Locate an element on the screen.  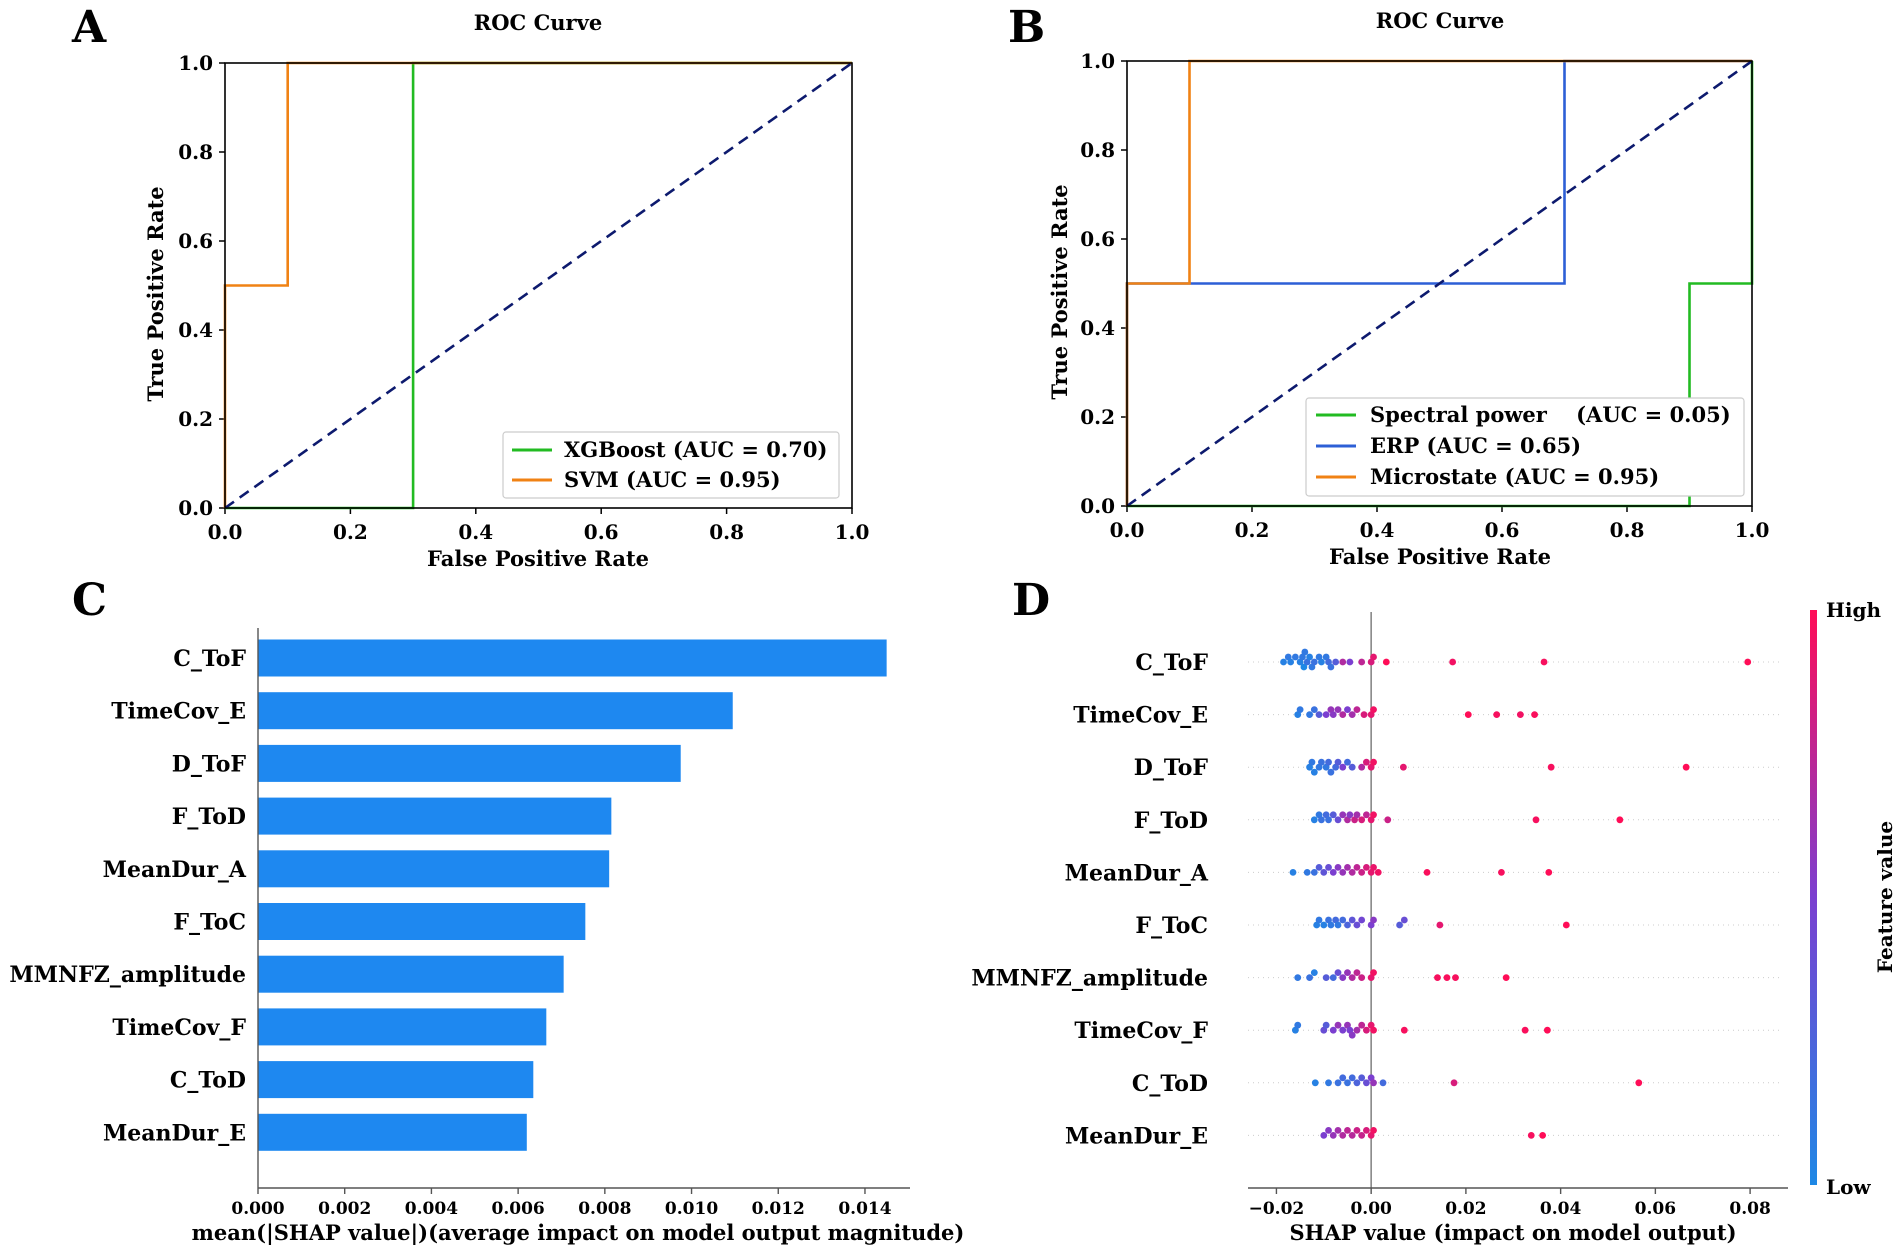
chart-d-category-label: MeanDur_E is located at coordinates (1136, 1136).